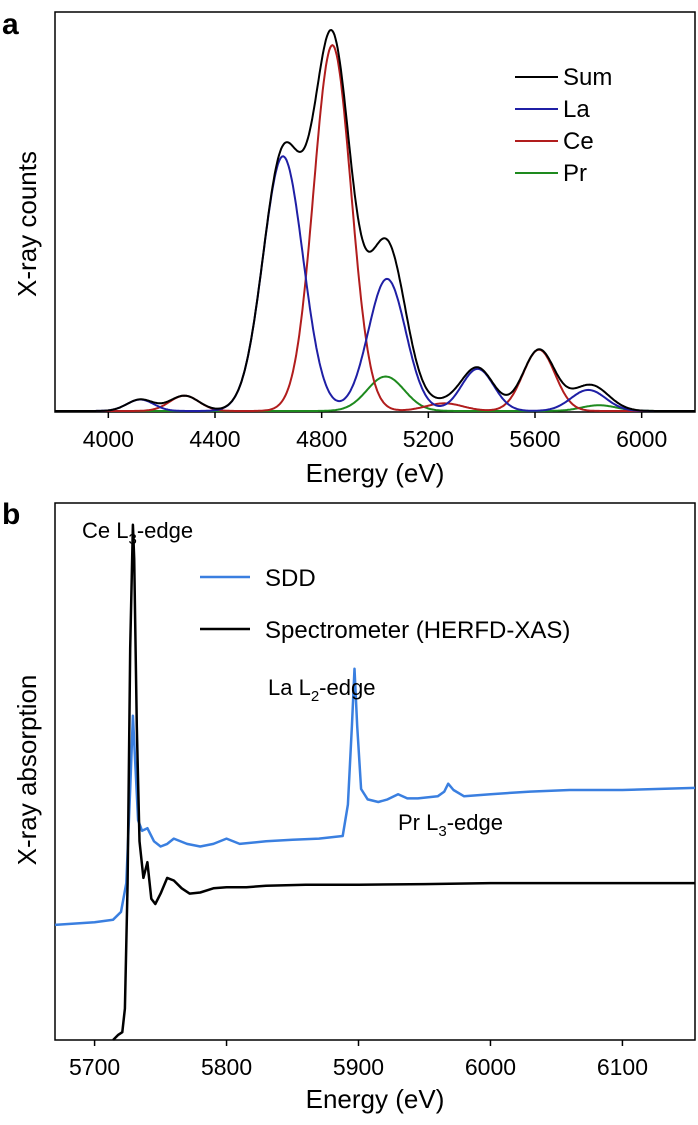  What do you see at coordinates (563, 125) in the screenshot?
I see `panel-a-legend: Sum La Ce Pr` at bounding box center [563, 125].